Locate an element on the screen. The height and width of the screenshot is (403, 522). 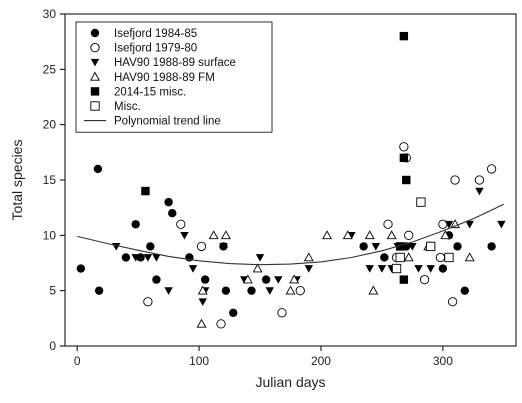
y-tick-label: 15 is located at coordinates (50, 180).